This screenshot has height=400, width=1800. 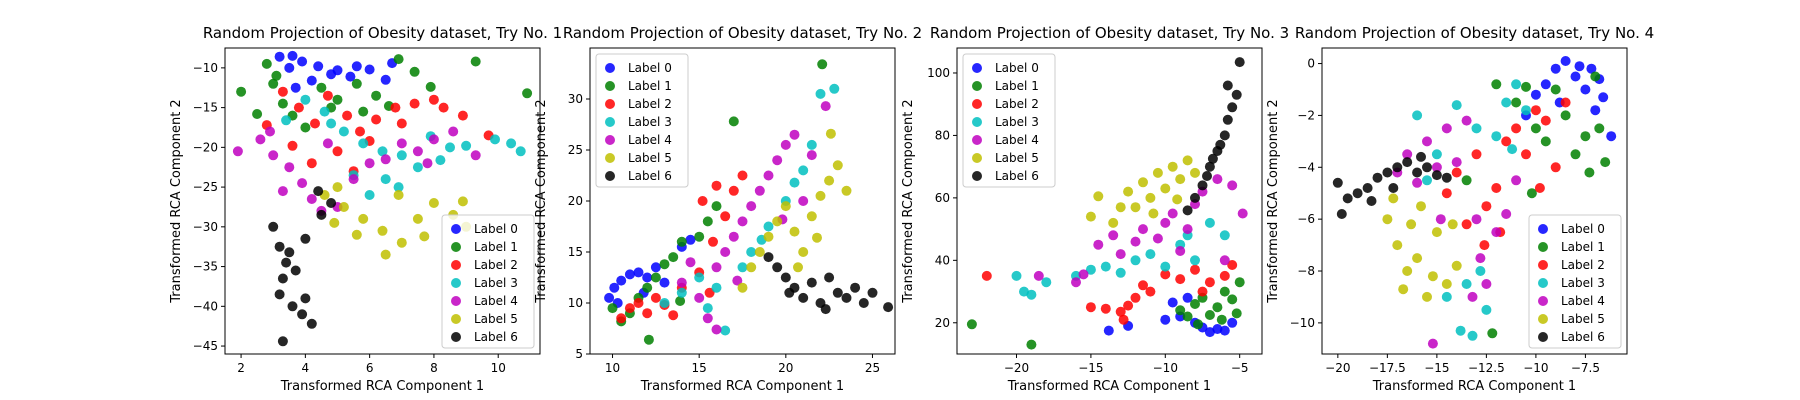 What do you see at coordinates (575, 252) in the screenshot?
I see `y-tick-label: 15` at bounding box center [575, 252].